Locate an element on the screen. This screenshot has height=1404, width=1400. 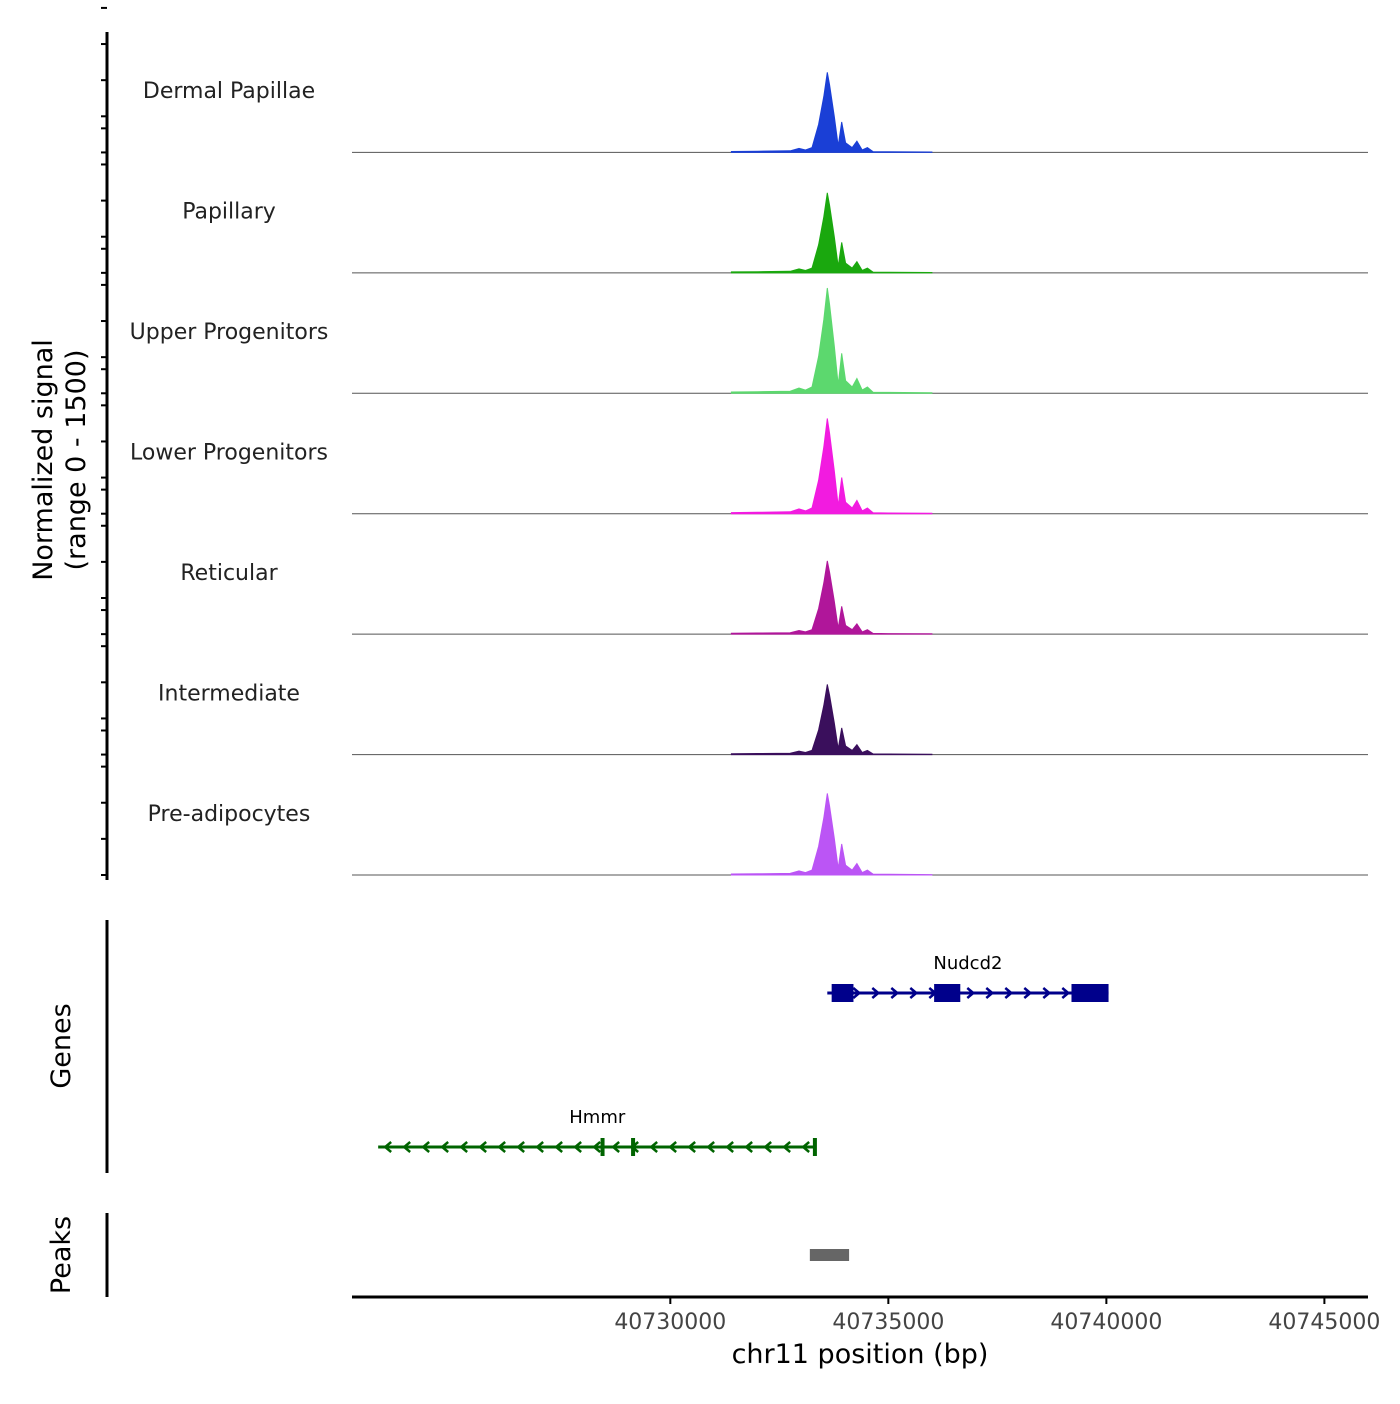
track-label: Dermal Papillae is located at coordinates (229, 91).